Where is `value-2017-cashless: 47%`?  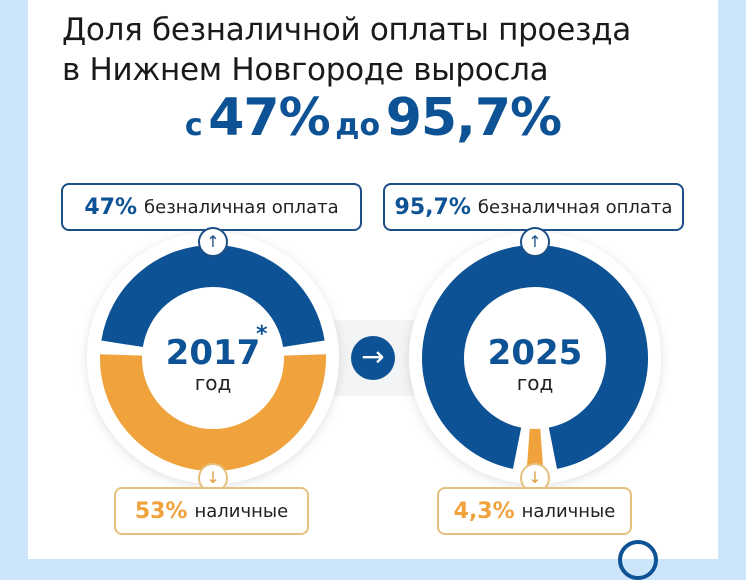 value-2017-cashless: 47% is located at coordinates (110, 207).